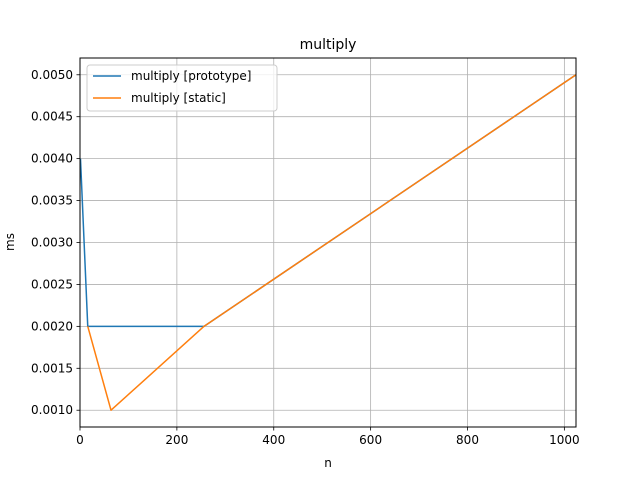 This screenshot has height=480, width=640. Describe the element at coordinates (52, 326) in the screenshot. I see `y-tick-label: 0.0020` at that location.